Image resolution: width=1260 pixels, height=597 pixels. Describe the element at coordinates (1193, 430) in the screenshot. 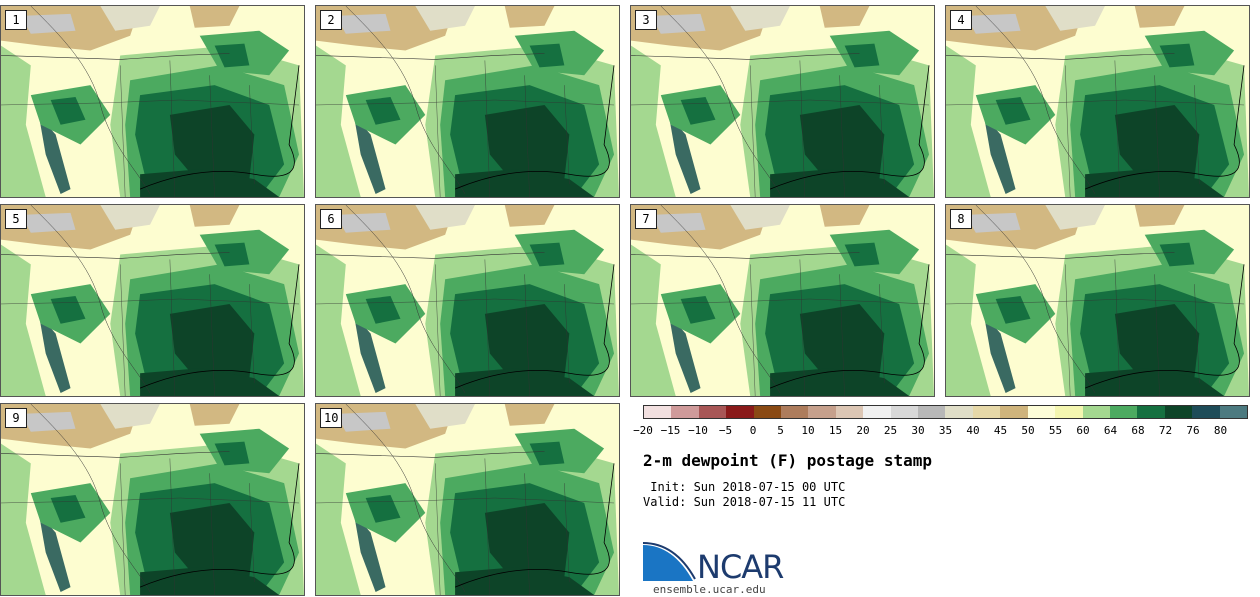

I see `colorbar-tick-label: 76` at that location.